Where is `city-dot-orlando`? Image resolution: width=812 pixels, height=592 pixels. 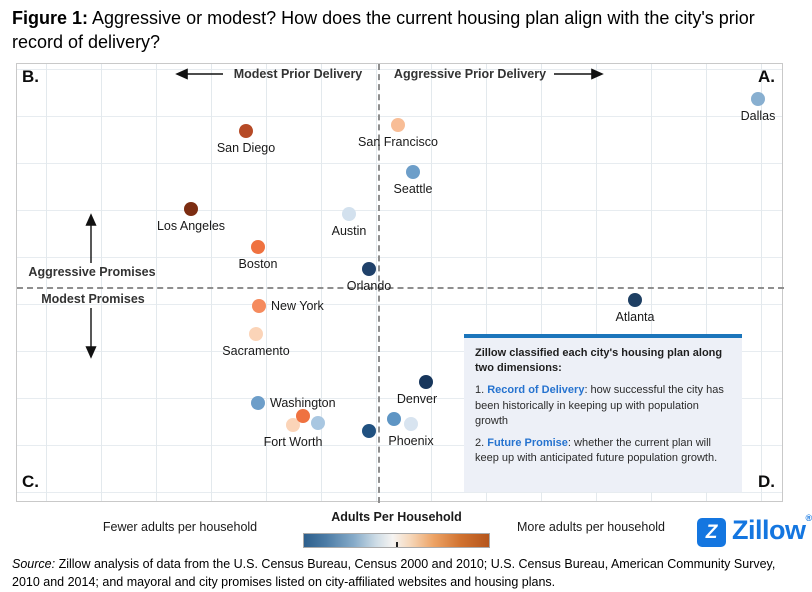
city-dot-orlando is located at coordinates (369, 269).